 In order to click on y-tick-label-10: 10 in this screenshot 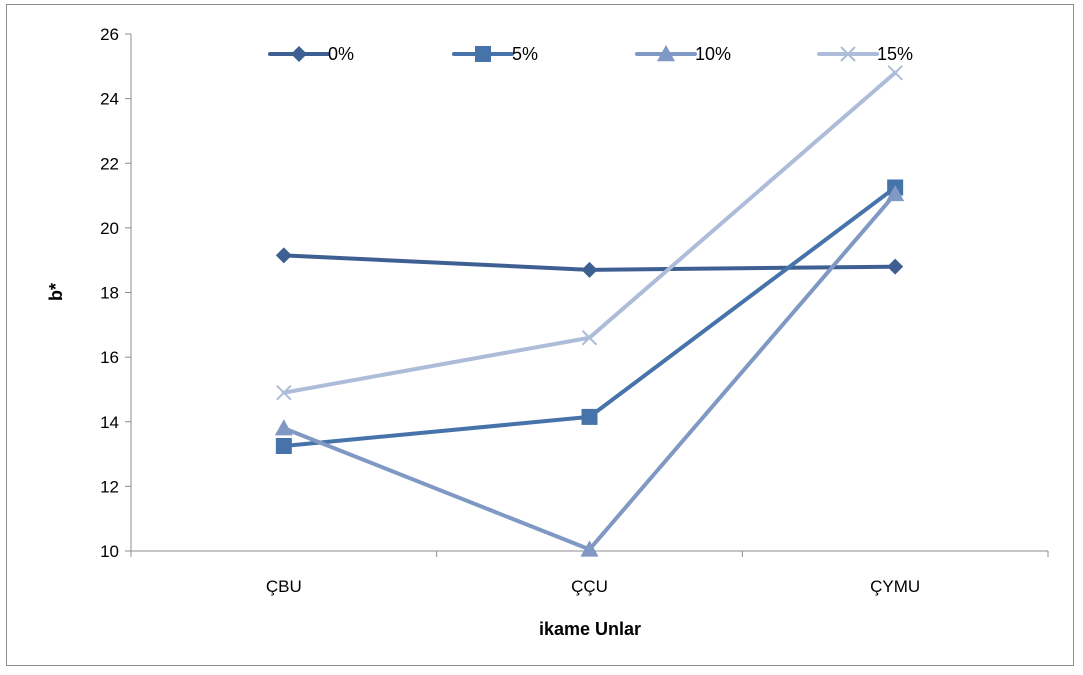, I will do `click(109, 551)`.